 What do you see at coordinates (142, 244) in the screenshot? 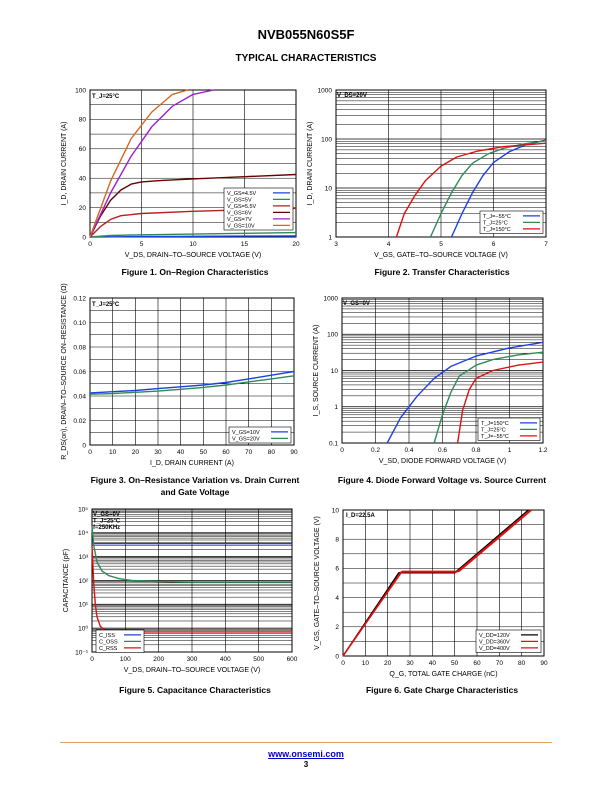
I see `x-tick-label: 5` at bounding box center [142, 244].